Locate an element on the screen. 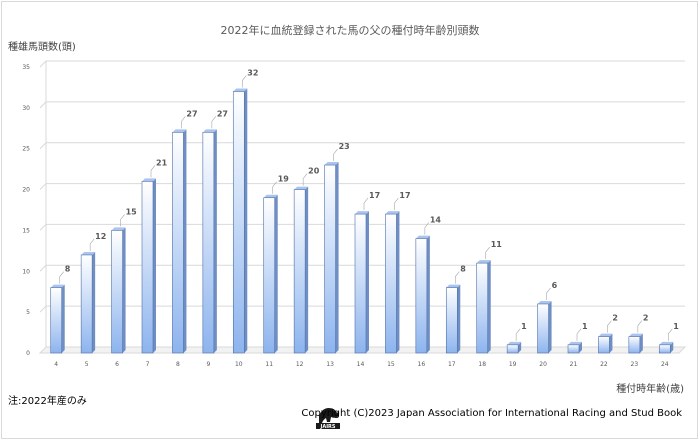 Image resolution: width=700 pixels, height=441 pixels. x-tick-label: 17 is located at coordinates (452, 364).